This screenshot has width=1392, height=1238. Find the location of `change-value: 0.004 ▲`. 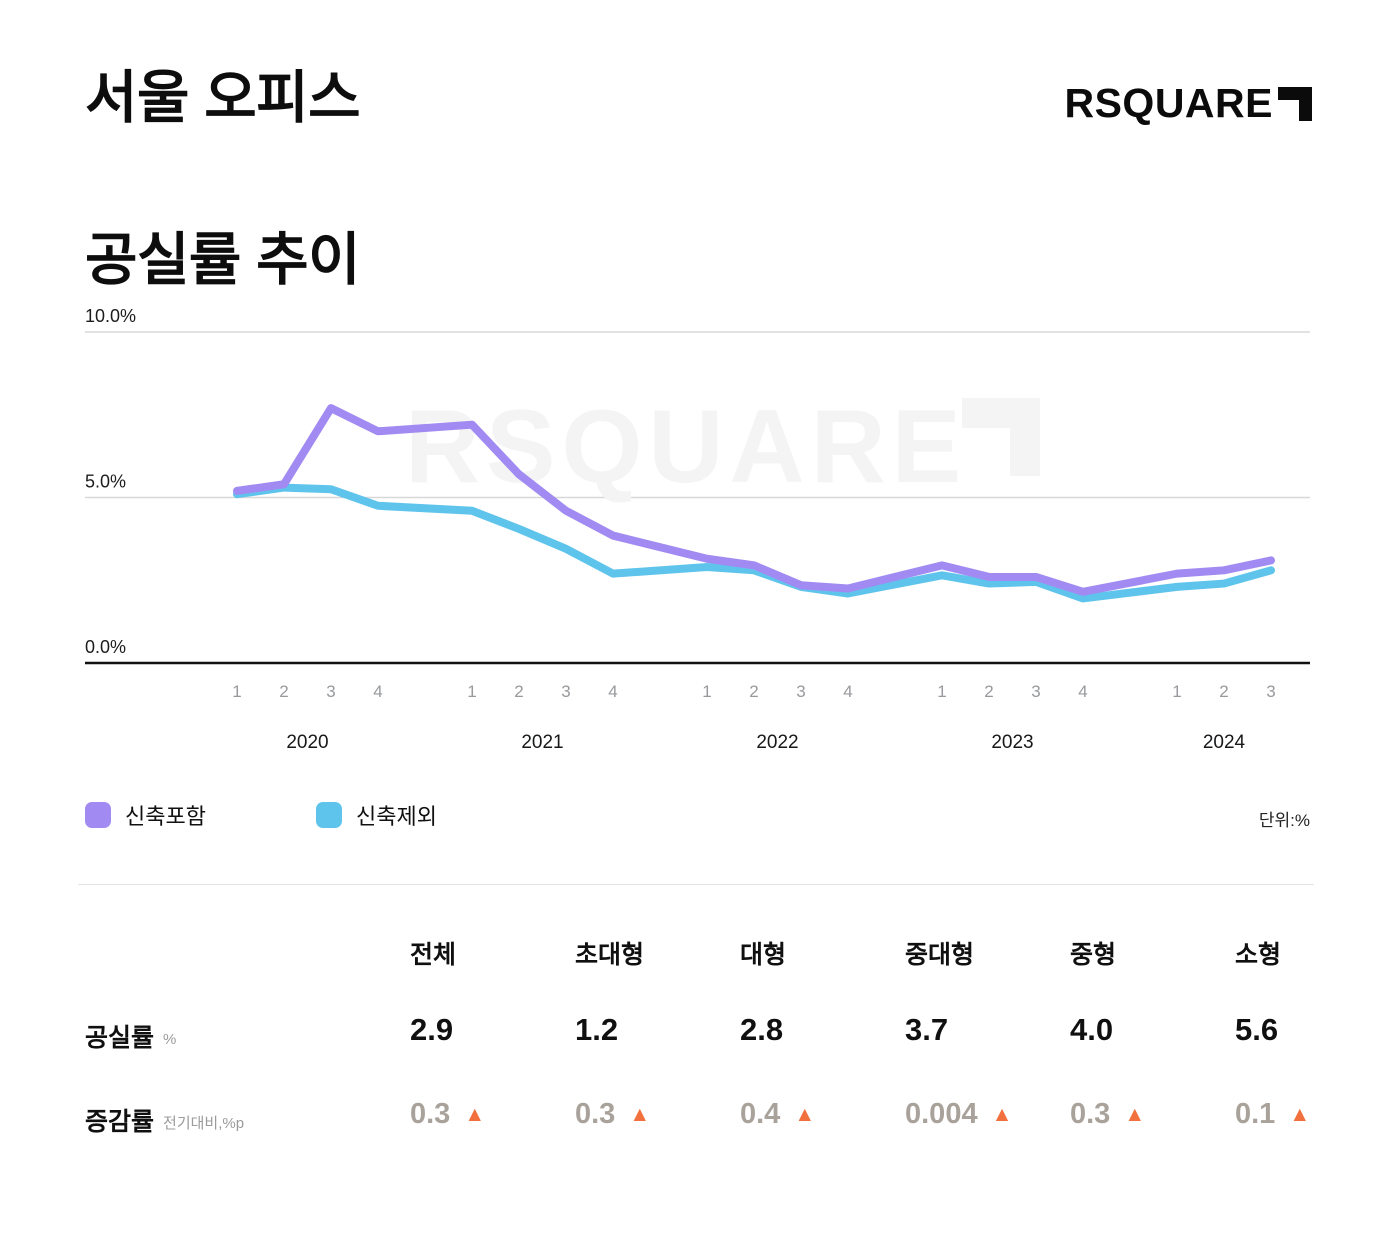

change-value: 0.004 ▲ is located at coordinates (958, 1114).